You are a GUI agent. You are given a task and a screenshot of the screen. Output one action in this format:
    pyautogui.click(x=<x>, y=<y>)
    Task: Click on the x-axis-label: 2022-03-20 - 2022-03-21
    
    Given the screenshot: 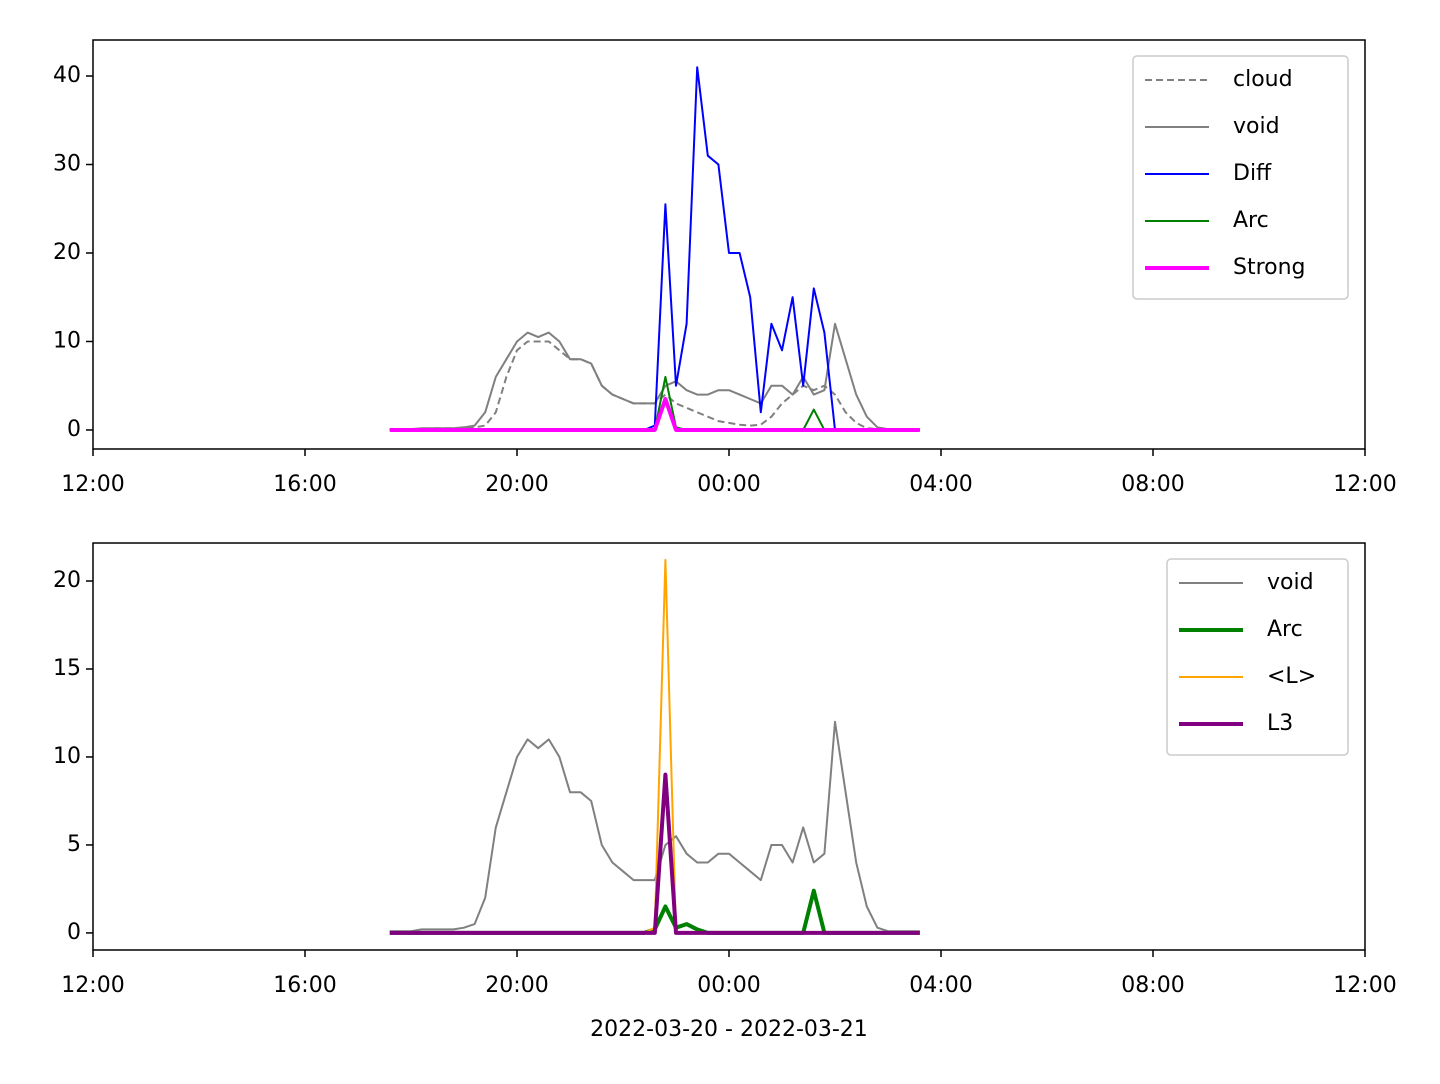 What is the action you would take?
    pyautogui.click(x=729, y=1029)
    